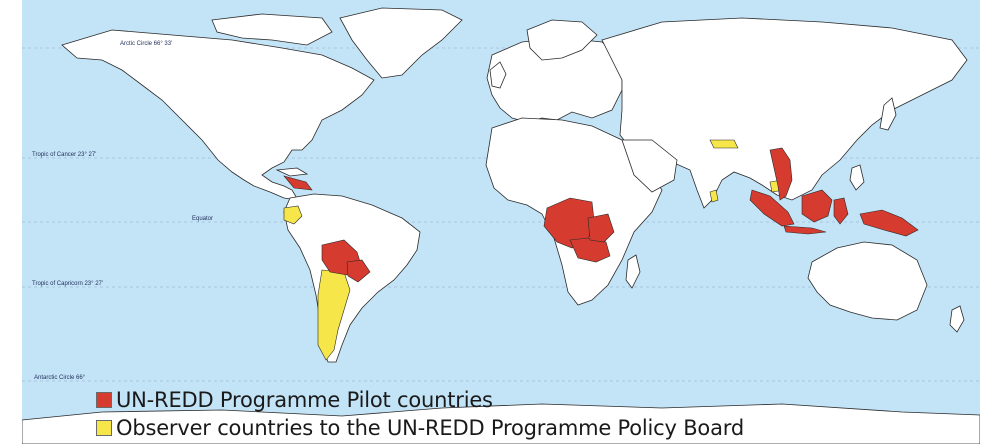 The width and height of the screenshot is (1008, 444). What do you see at coordinates (202, 219) in the screenshot?
I see `equator-label: Equator` at bounding box center [202, 219].